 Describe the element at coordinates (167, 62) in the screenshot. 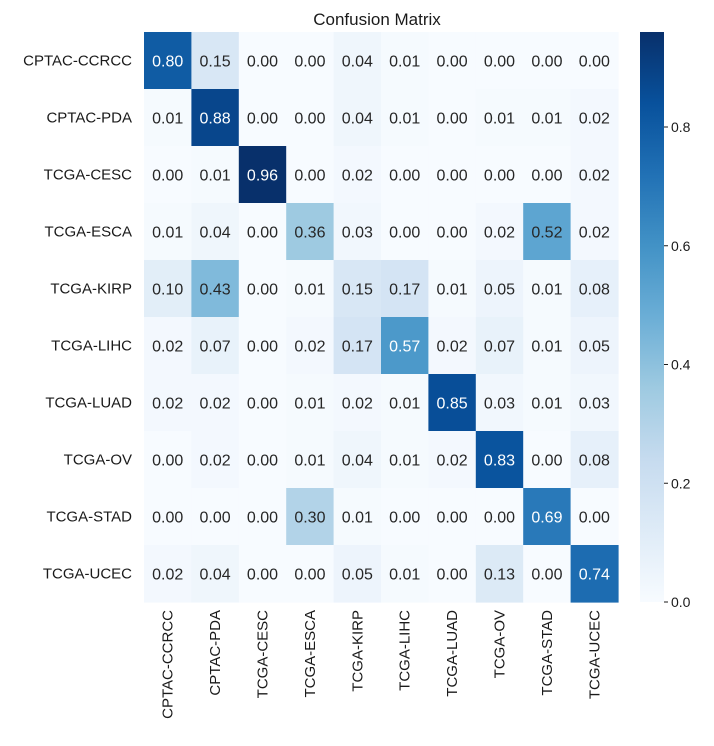

I see `cell-value-label: 0.80` at that location.